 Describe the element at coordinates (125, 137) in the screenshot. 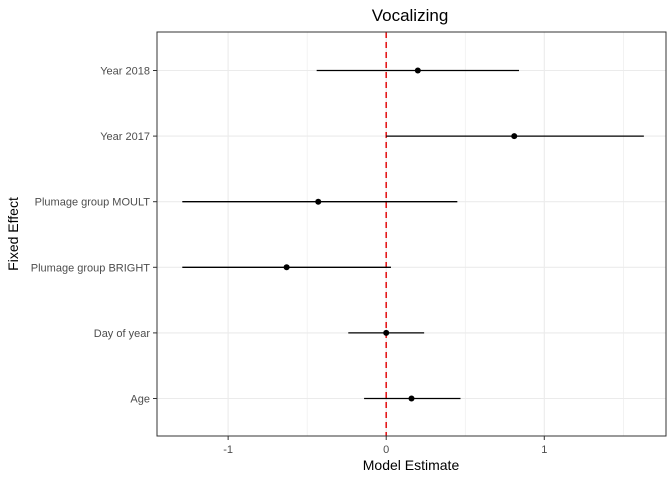

I see `y-tick-label: Year 2017` at that location.